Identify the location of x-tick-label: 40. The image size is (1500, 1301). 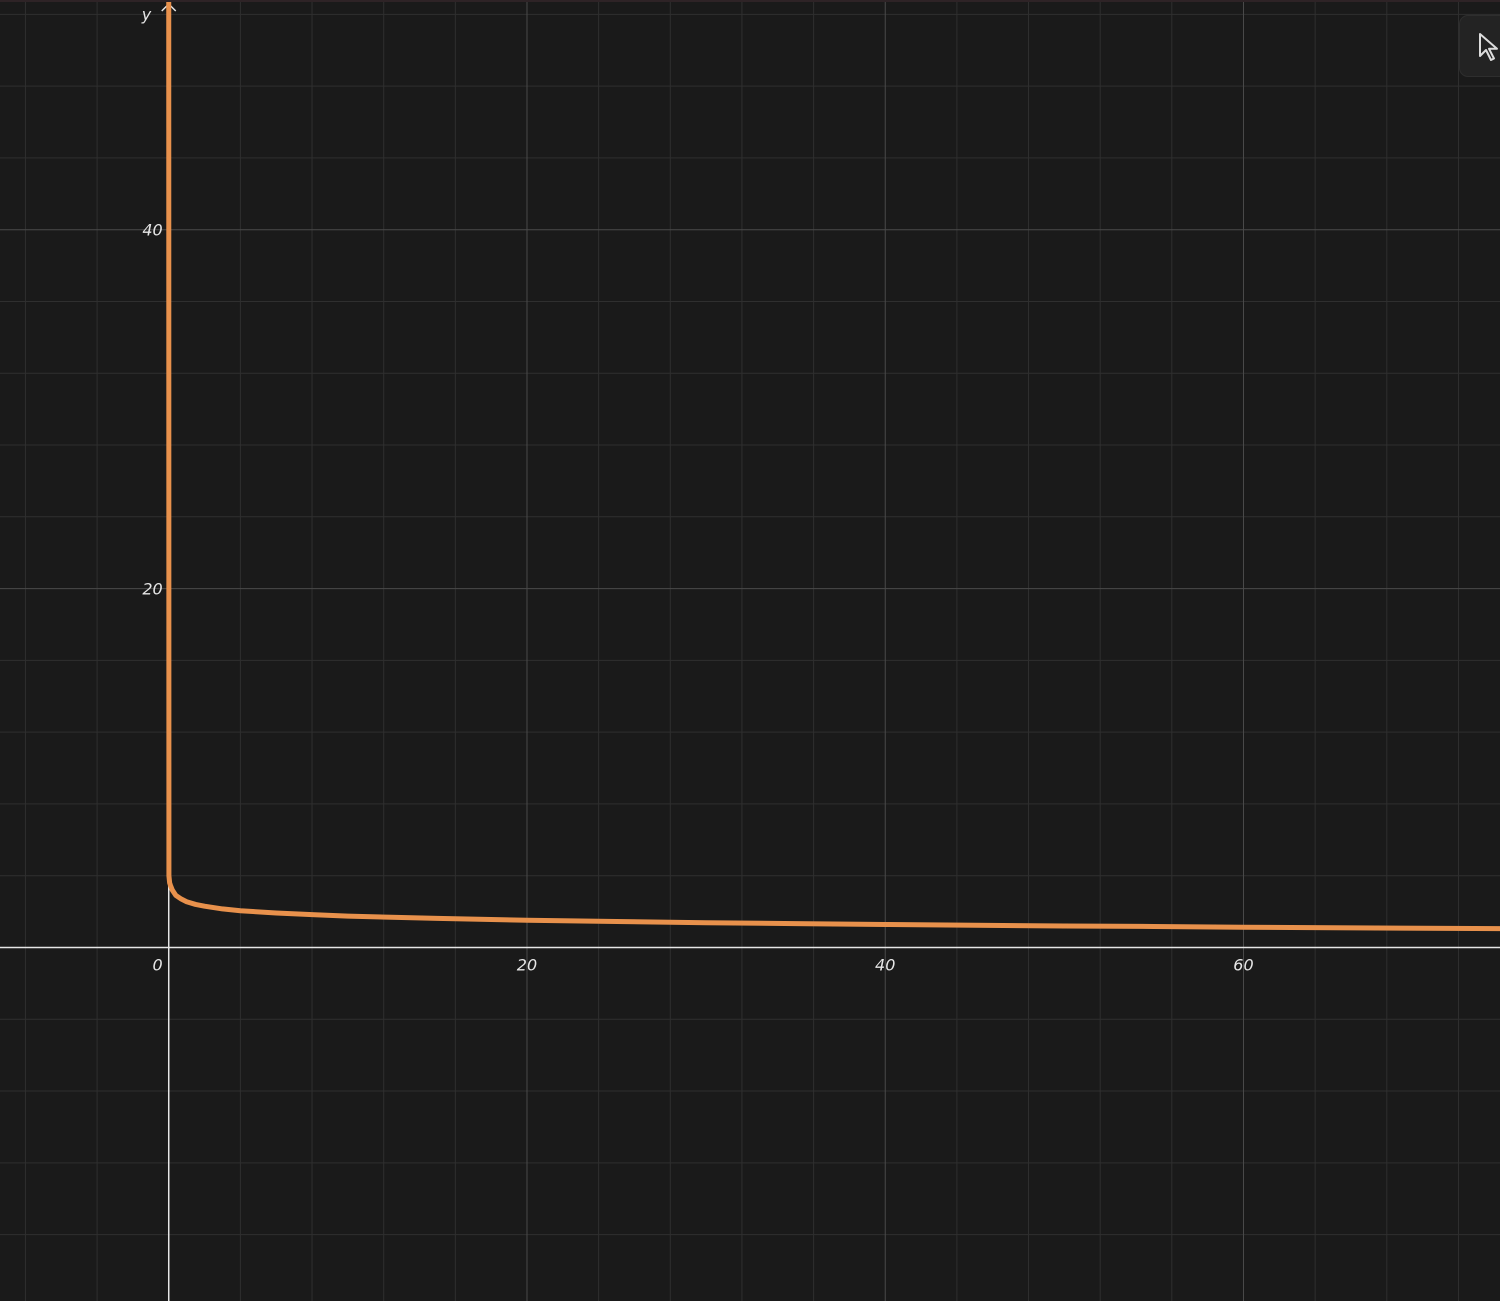
(885, 964).